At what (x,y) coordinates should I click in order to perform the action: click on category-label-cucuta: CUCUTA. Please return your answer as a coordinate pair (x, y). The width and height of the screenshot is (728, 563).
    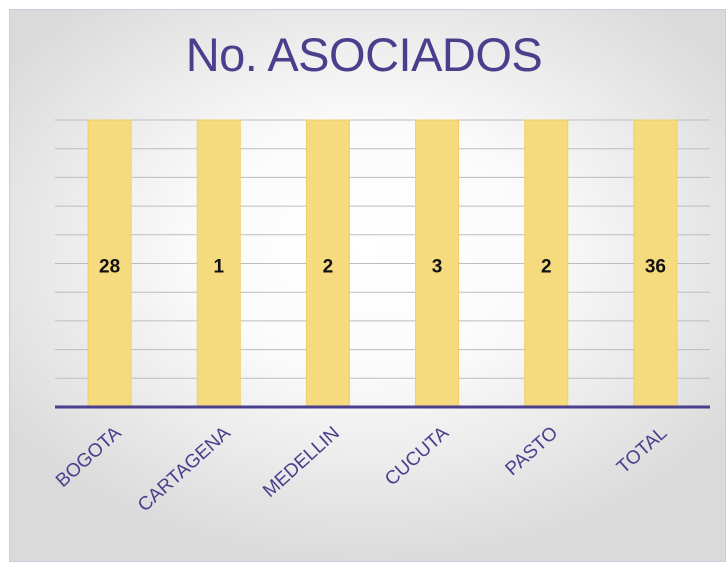
    Looking at the image, I should click on (417, 456).